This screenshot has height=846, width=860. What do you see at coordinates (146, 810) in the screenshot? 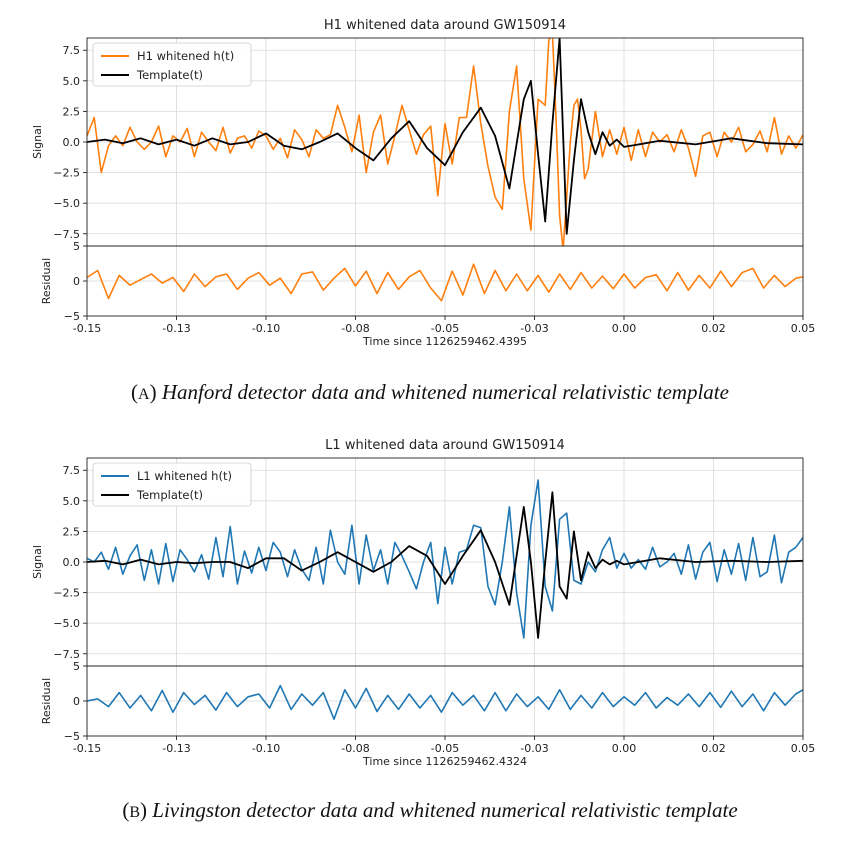
I see `caption-b-suffix: )` at bounding box center [146, 810].